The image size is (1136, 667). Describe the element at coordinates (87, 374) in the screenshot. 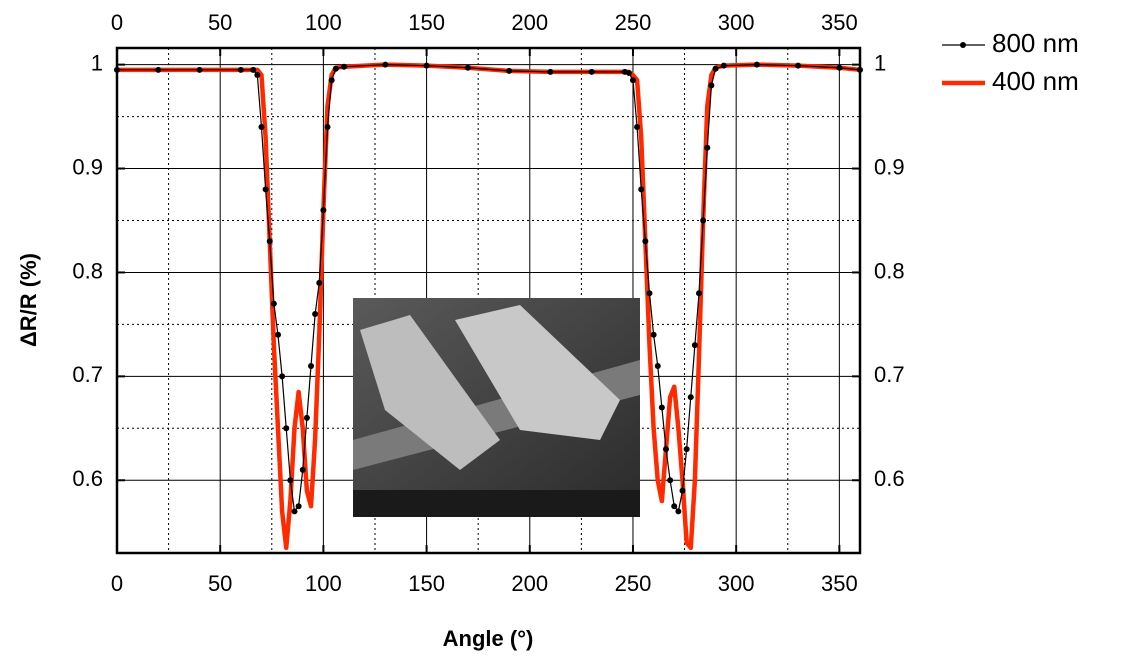

I see `y-tick-label: 0.7` at that location.